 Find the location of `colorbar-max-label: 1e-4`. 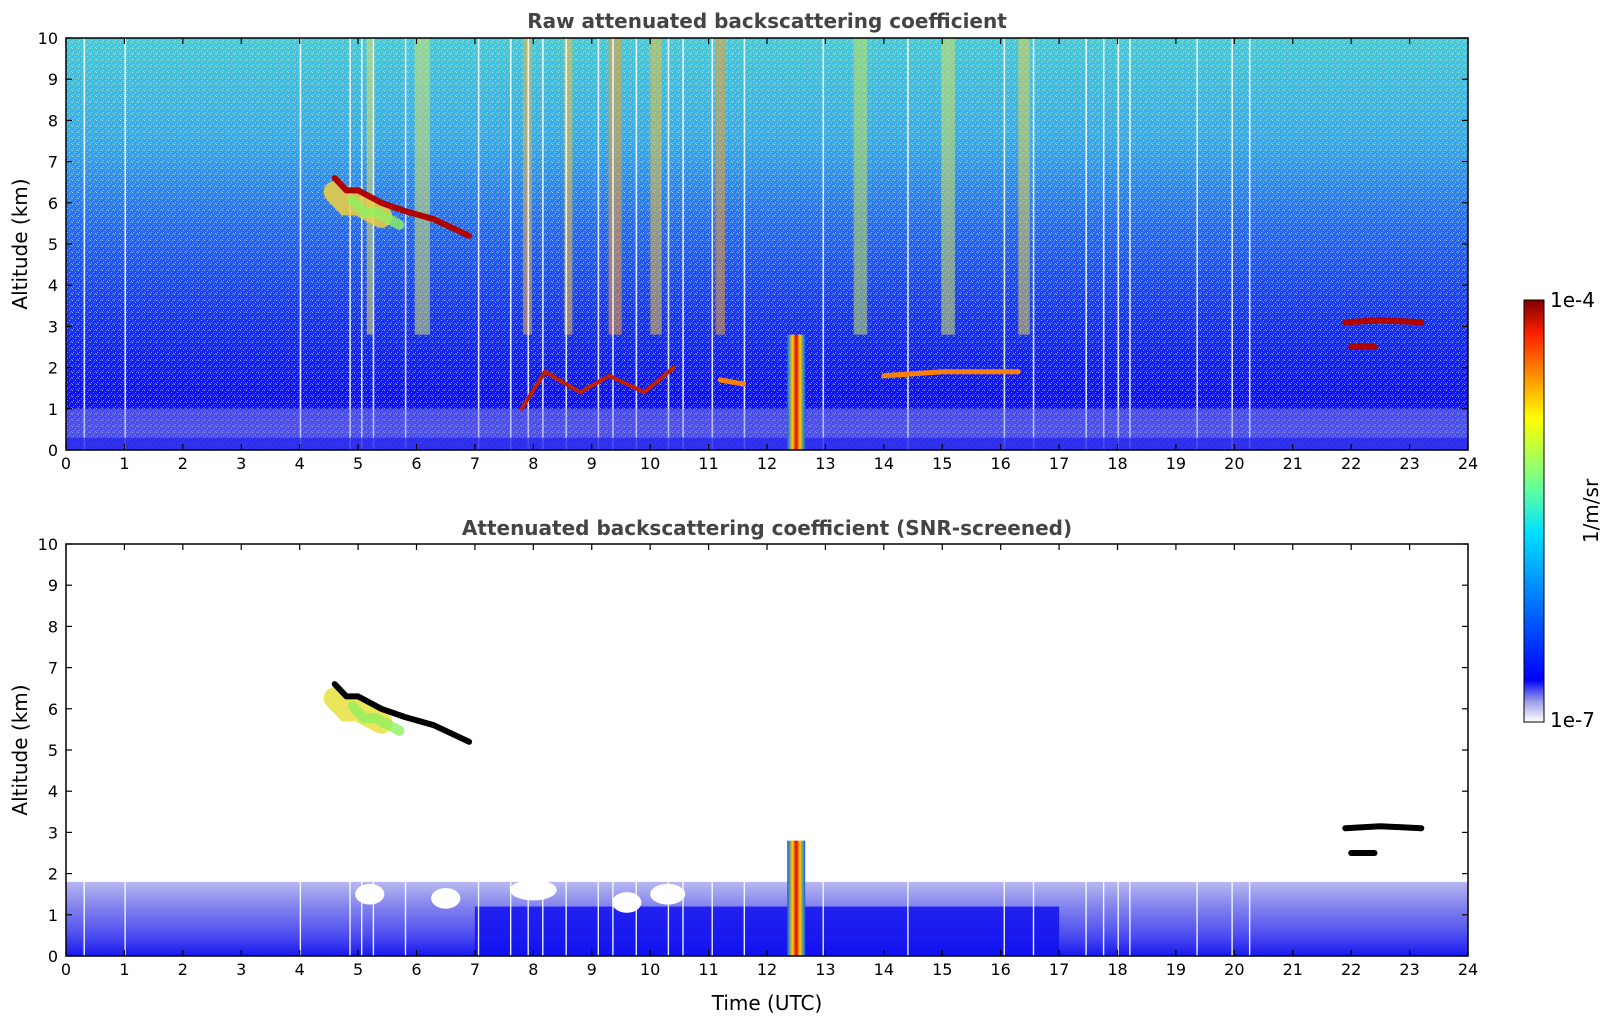

colorbar-max-label: 1e-4 is located at coordinates (1572, 300).